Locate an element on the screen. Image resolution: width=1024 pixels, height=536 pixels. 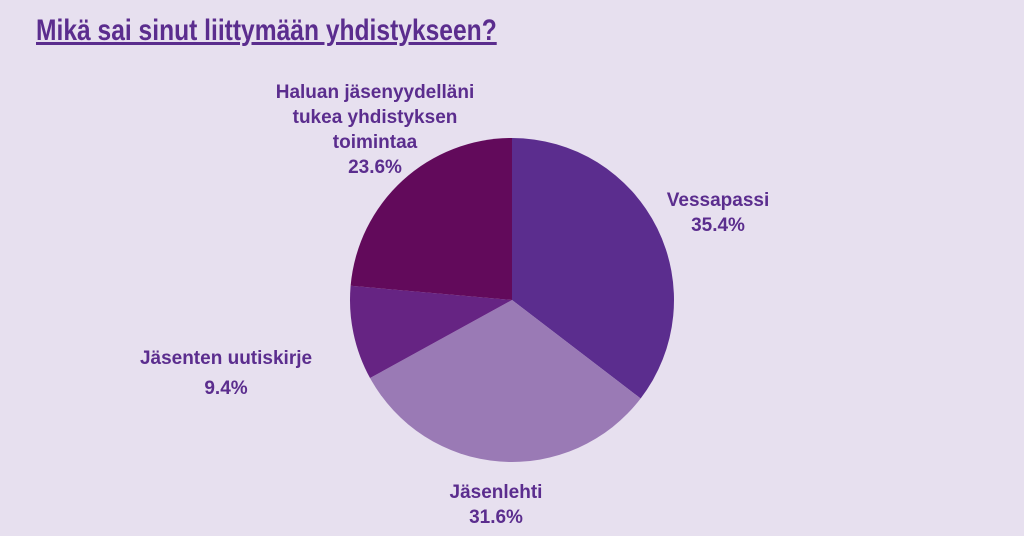
category-label: Jäsenten uutiskirje is located at coordinates (226, 358).